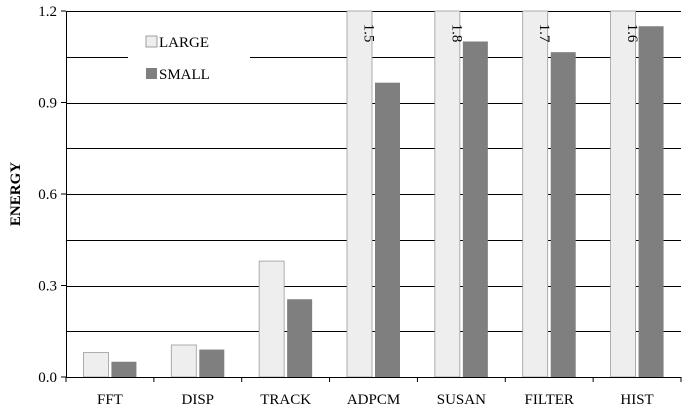 The width and height of the screenshot is (688, 412). I want to click on y-axis-title: ENERGY, so click(16, 194).